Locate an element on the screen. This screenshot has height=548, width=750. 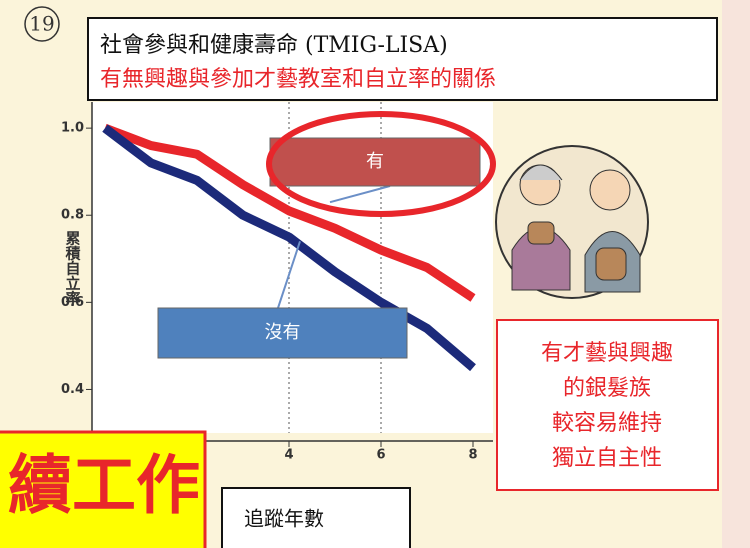
badge-circle is located at coordinates (42, 24).